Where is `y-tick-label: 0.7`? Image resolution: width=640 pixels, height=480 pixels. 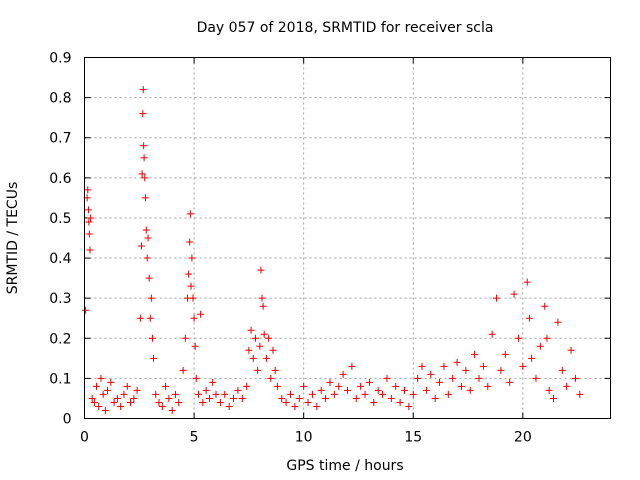
y-tick-label: 0.7 is located at coordinates (60, 139).